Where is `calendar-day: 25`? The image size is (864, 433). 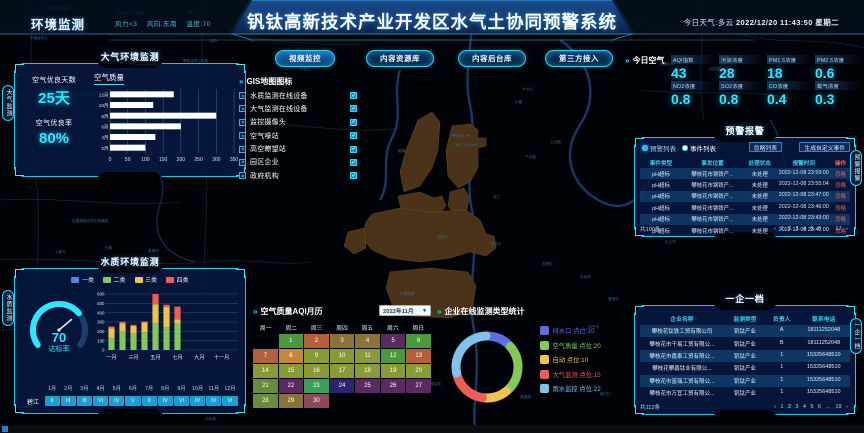 calendar-day: 25 is located at coordinates (367, 386).